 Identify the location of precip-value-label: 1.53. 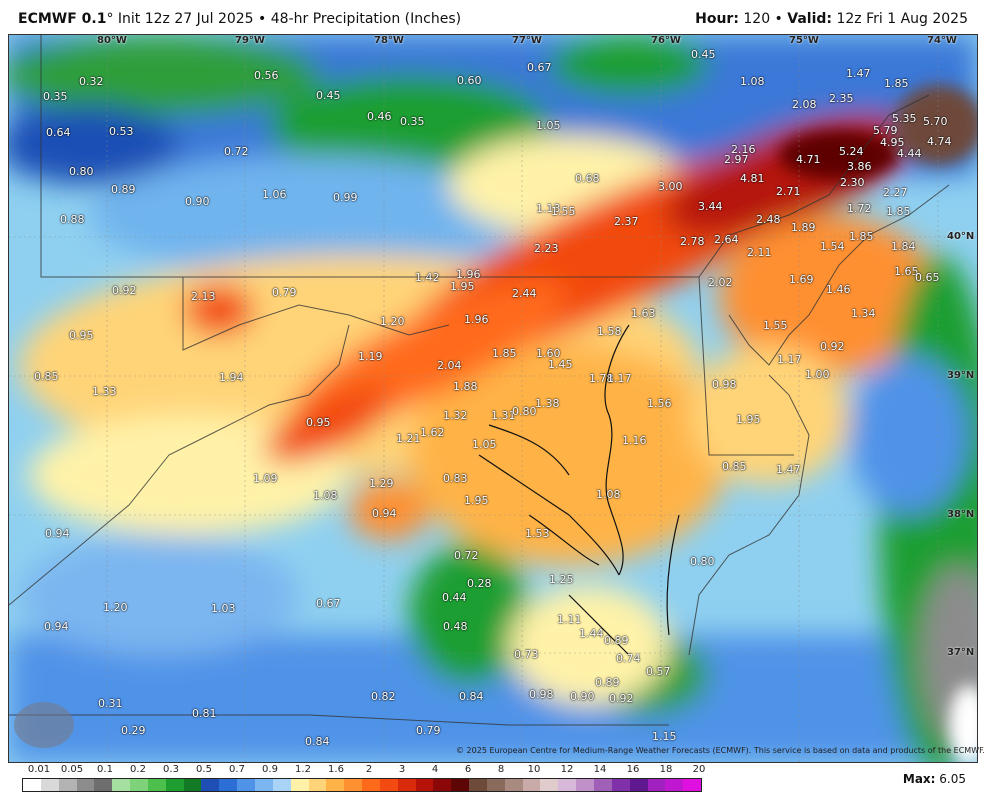
(537, 533).